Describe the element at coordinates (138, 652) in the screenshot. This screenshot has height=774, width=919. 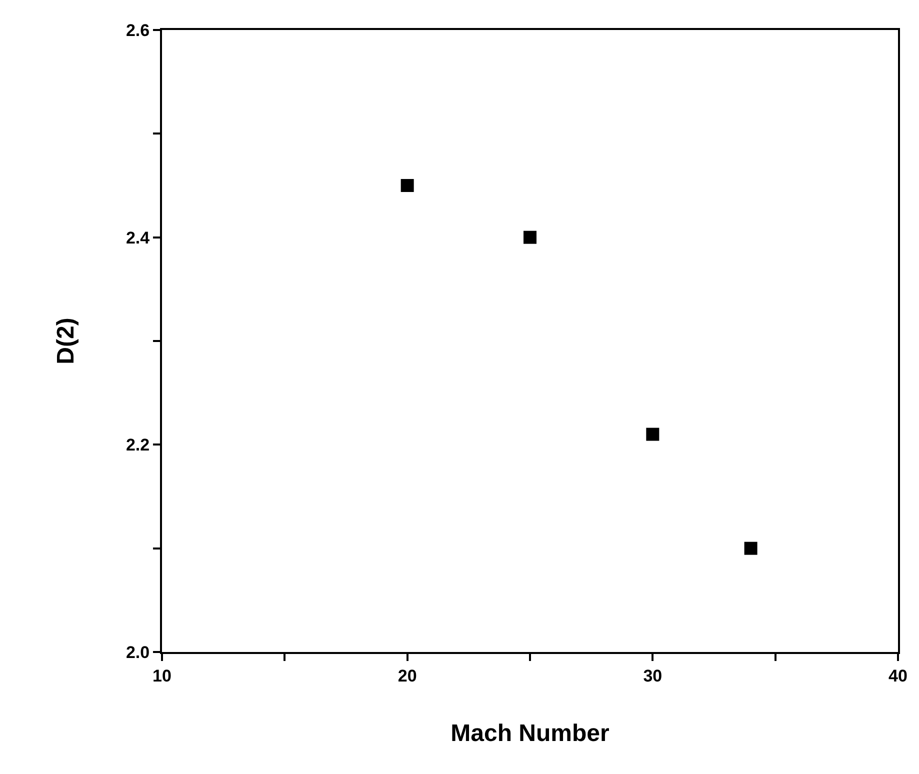
I see `y-tick-label: 2.0` at that location.